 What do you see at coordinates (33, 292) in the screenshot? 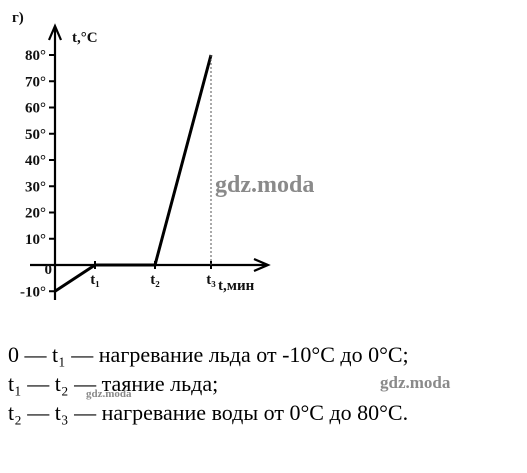
I see `y-tick-label: -10°` at bounding box center [33, 292].